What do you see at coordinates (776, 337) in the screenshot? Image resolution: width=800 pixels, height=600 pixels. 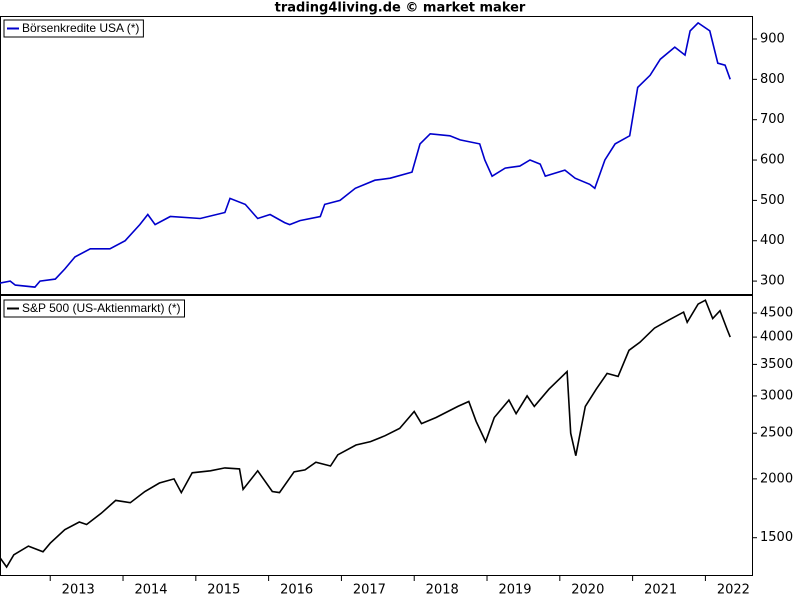 I see `y-tick-label: 4000` at bounding box center [776, 337].